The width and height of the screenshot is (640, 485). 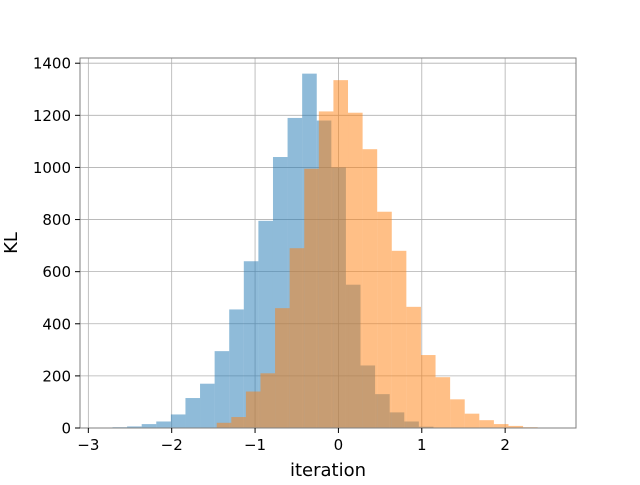 I want to click on y-tick-label: 1000, so click(x=52, y=168).